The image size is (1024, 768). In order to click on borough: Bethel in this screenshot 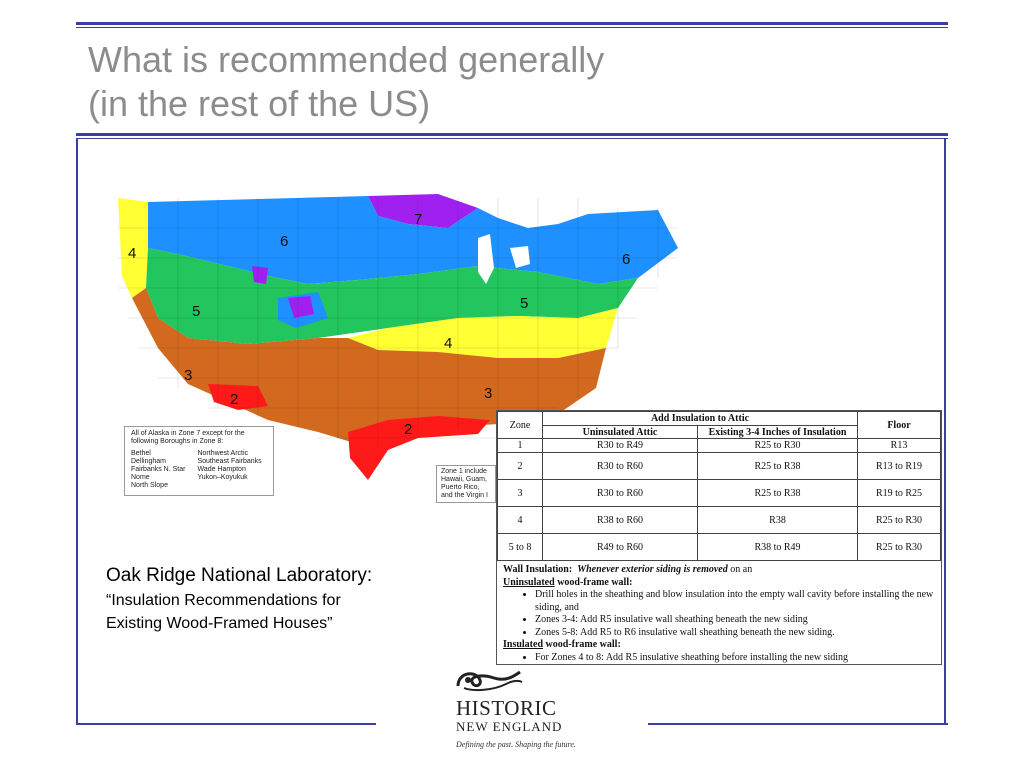, I will do `click(141, 453)`.